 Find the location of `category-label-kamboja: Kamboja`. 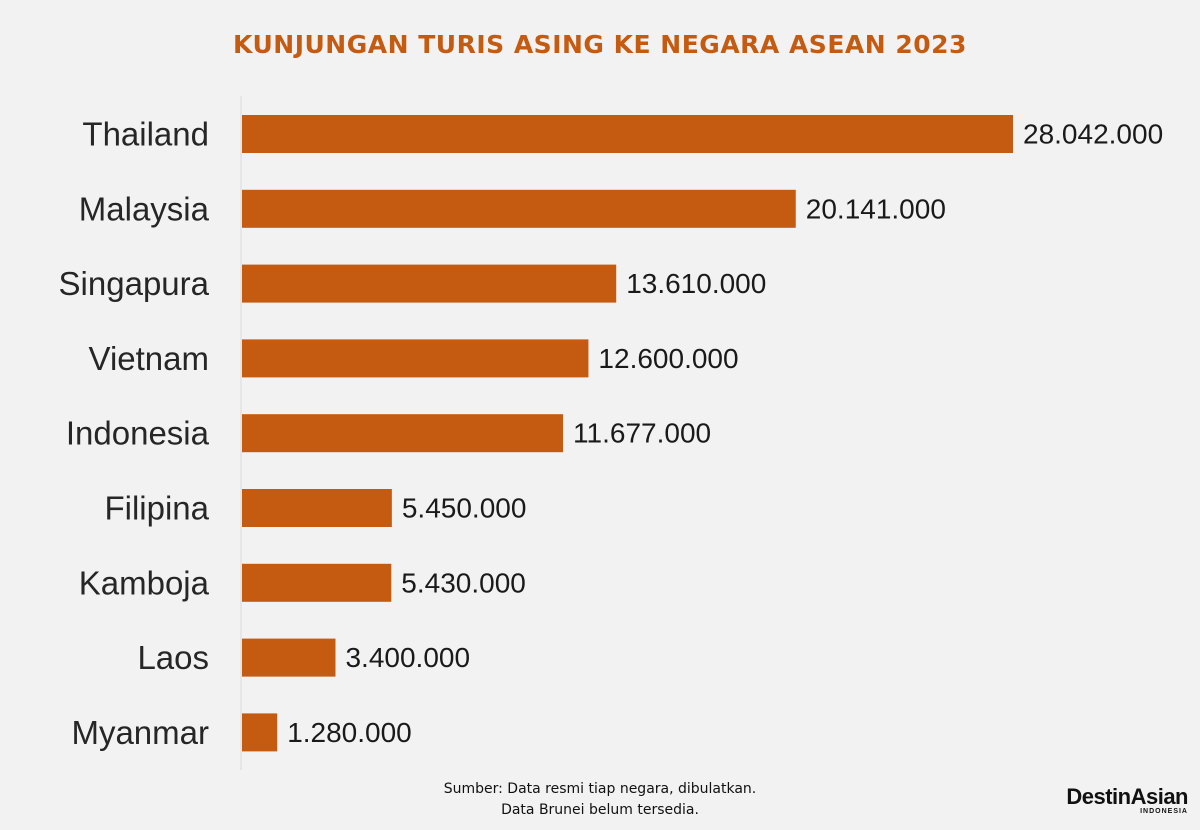

category-label-kamboja: Kamboja is located at coordinates (144, 582).